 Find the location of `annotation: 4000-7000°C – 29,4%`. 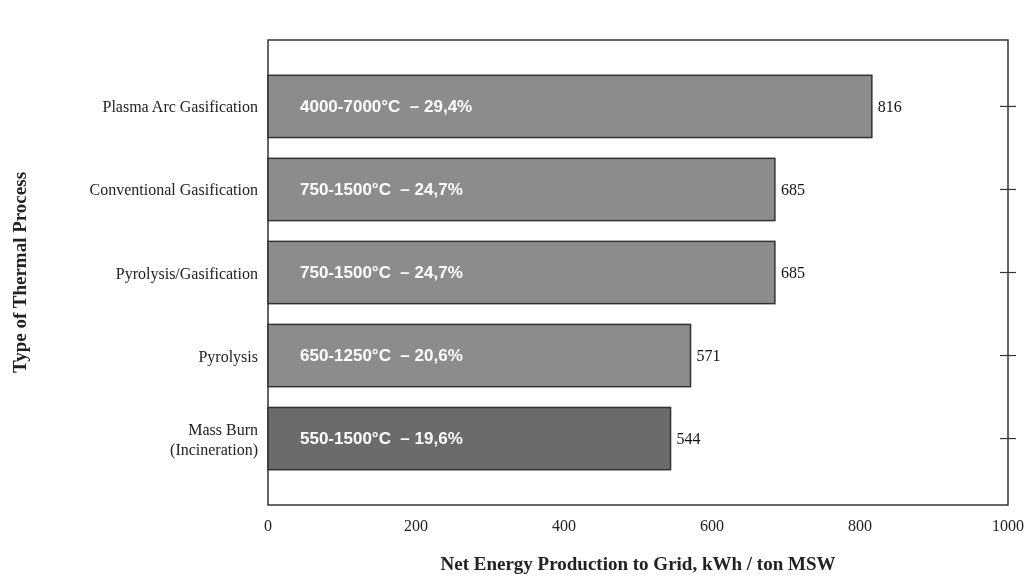

annotation: 4000-7000°C – 29,4% is located at coordinates (386, 106).